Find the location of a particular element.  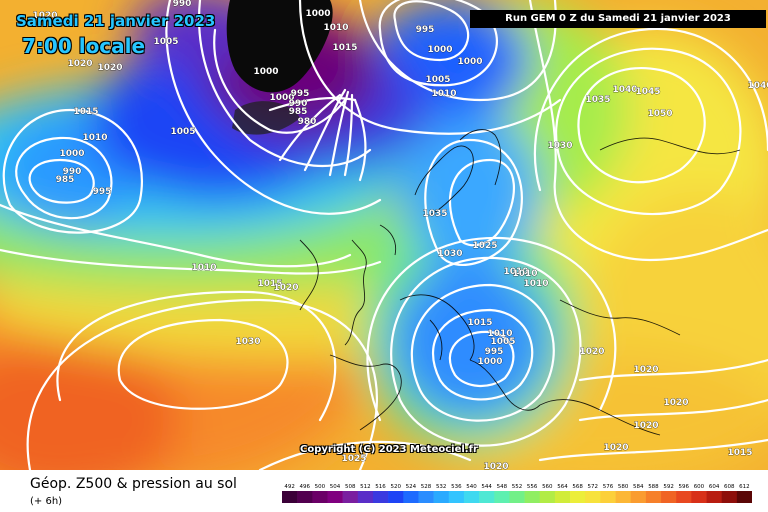

scale-label: 568 is located at coordinates (577, 487).